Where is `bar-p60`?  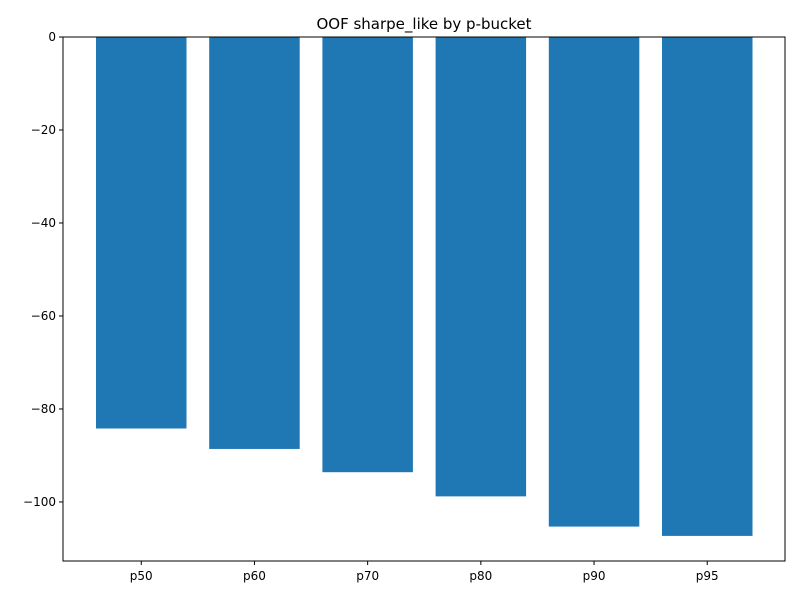 bar-p60 is located at coordinates (254, 243).